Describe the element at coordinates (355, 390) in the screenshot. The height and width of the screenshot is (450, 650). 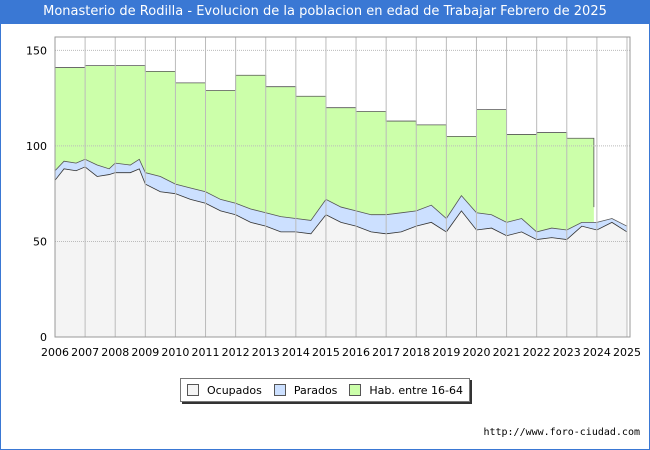
I see `legend-swatch-habitantes` at that location.